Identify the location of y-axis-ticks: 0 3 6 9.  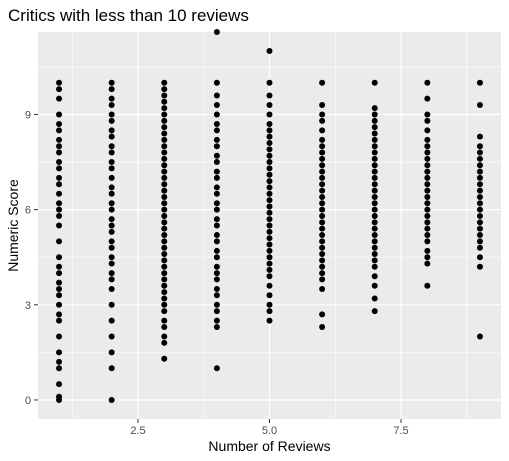
(31, 258).